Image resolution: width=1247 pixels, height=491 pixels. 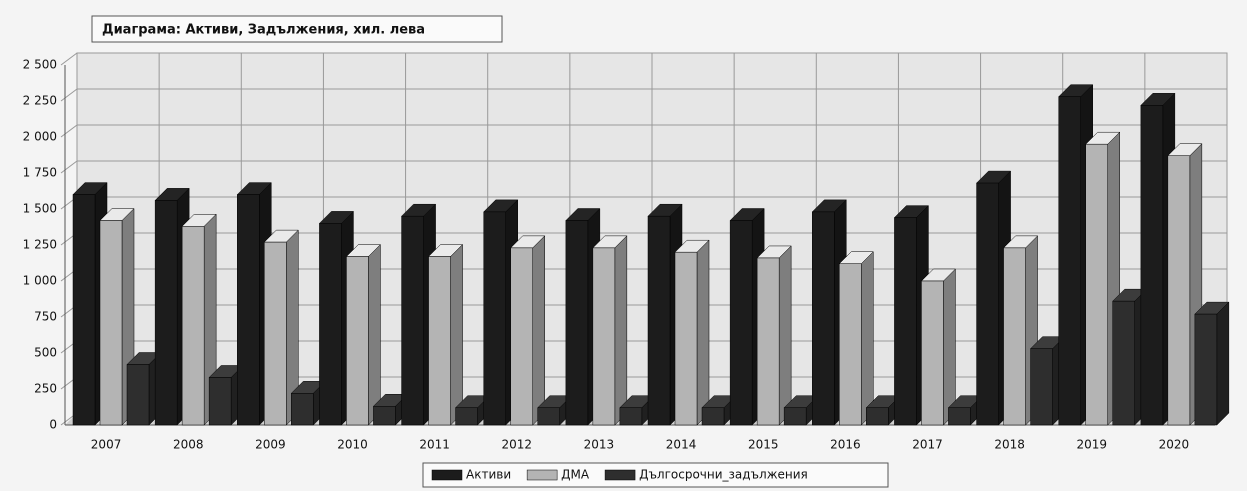 What do you see at coordinates (434, 445) in the screenshot?
I see `x-tick-label: 2011` at bounding box center [434, 445].